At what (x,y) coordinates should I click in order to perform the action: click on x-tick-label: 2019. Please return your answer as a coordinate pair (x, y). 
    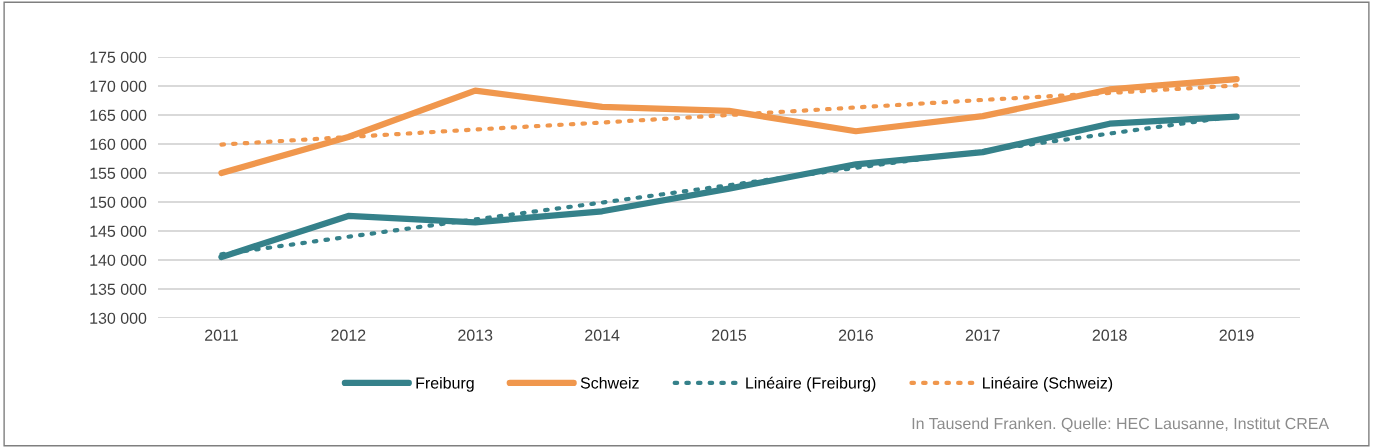
    Looking at the image, I should click on (1236, 335).